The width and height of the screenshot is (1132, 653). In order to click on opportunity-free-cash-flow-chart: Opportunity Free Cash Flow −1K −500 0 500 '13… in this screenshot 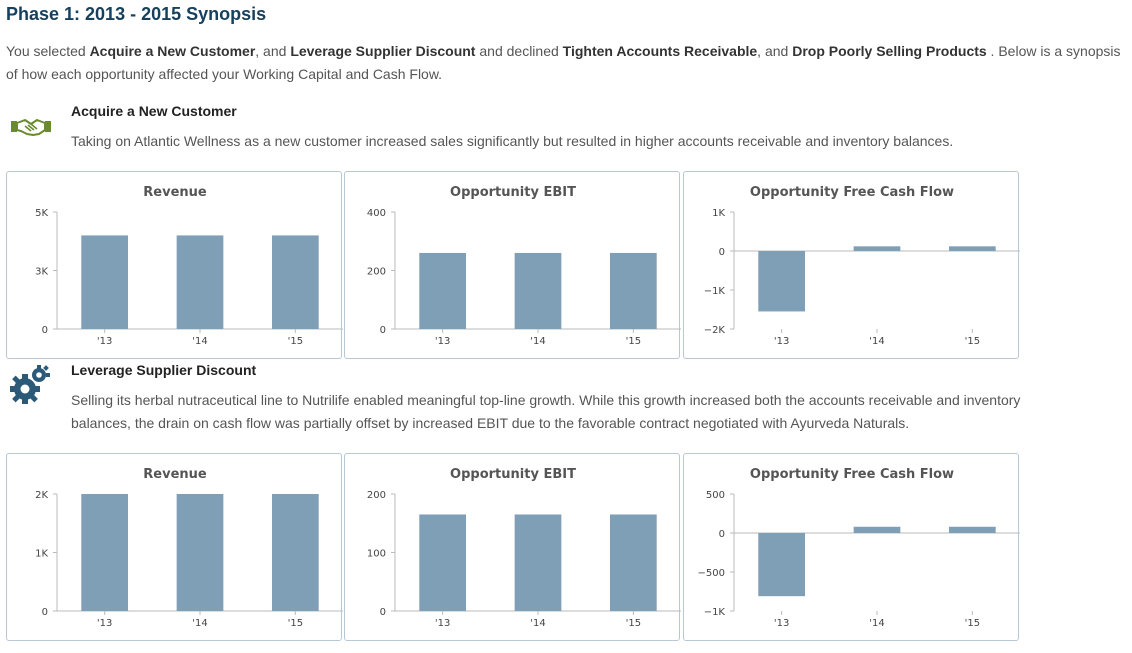, I will do `click(851, 547)`.